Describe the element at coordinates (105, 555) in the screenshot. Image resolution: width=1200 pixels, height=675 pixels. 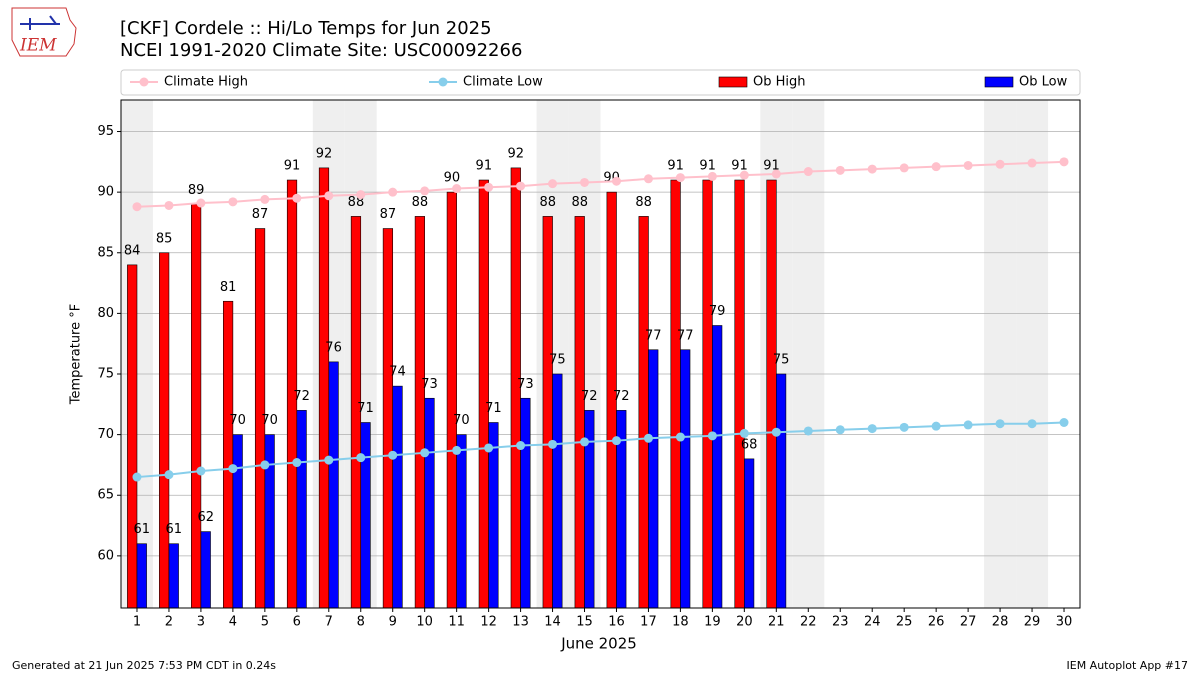
I see `y-tick-label: 60` at that location.